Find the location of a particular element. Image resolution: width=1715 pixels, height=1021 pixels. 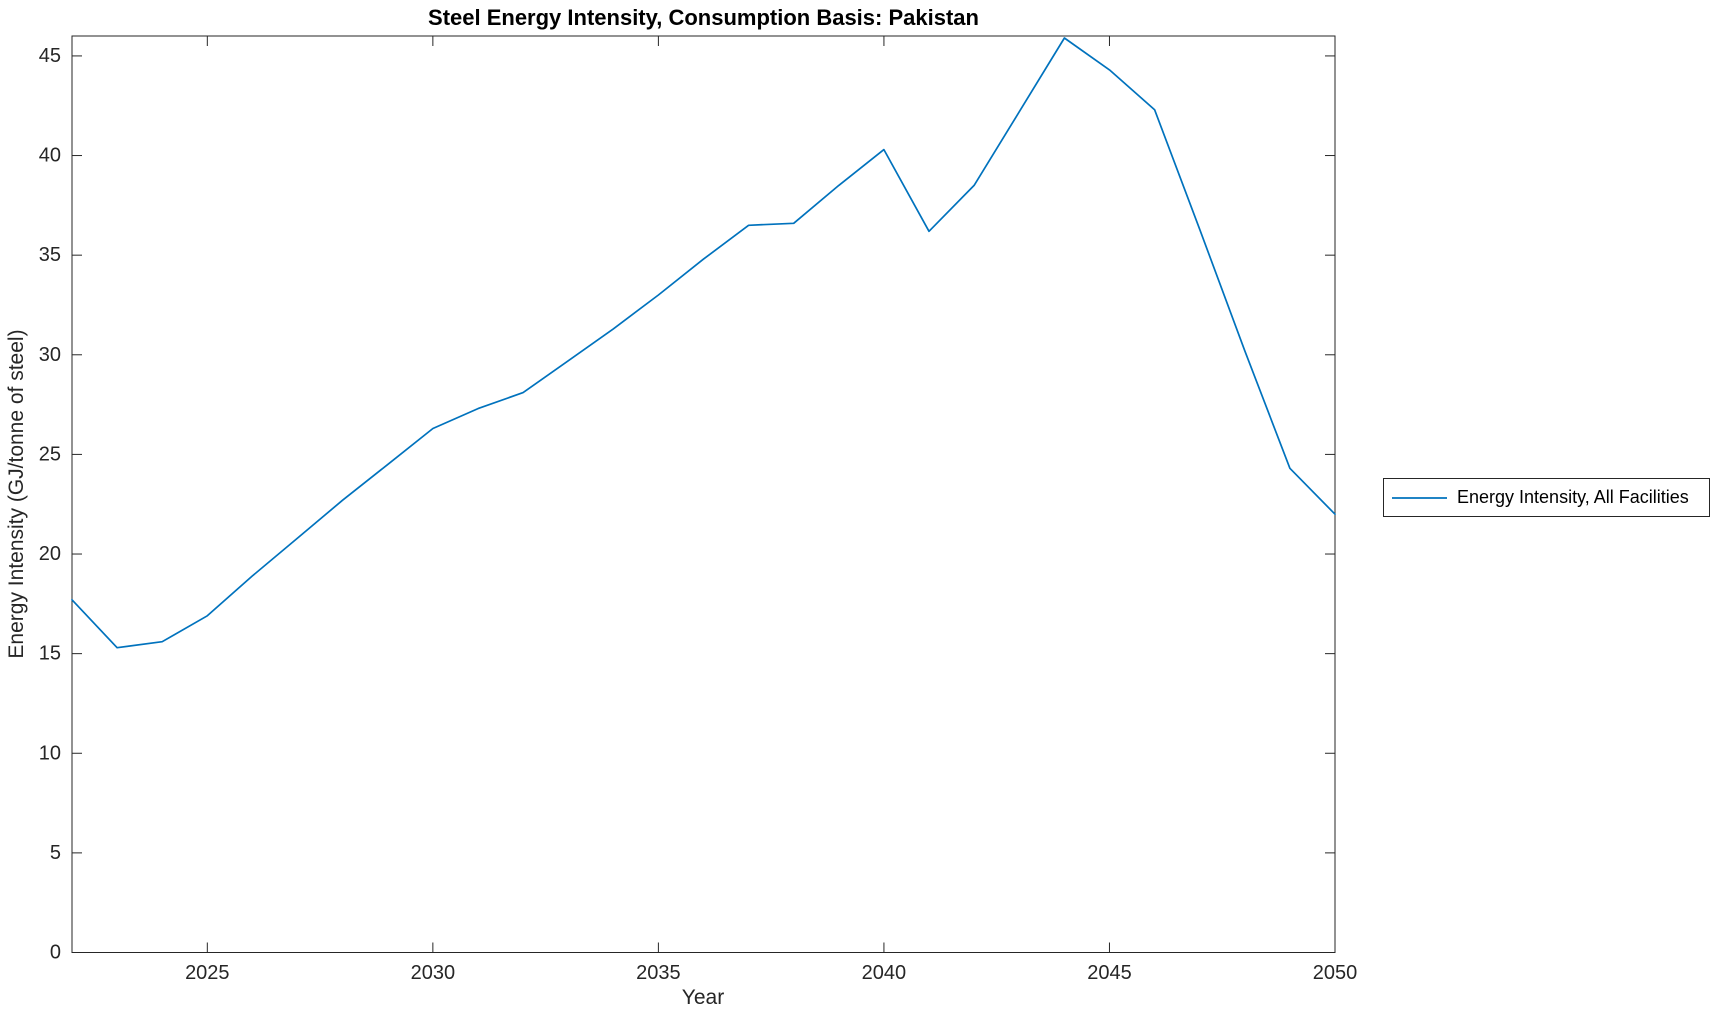

legend: Energy Intensity, All Facilities is located at coordinates (1546, 497).